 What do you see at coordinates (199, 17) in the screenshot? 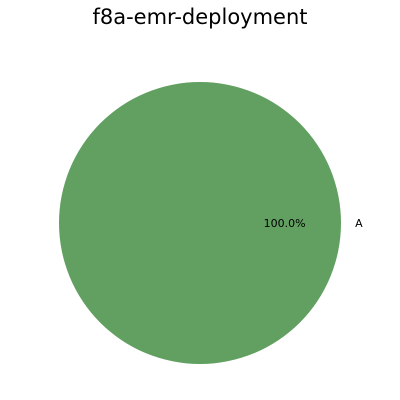
I see `chart-title: f8a-emr-deployment` at bounding box center [199, 17].